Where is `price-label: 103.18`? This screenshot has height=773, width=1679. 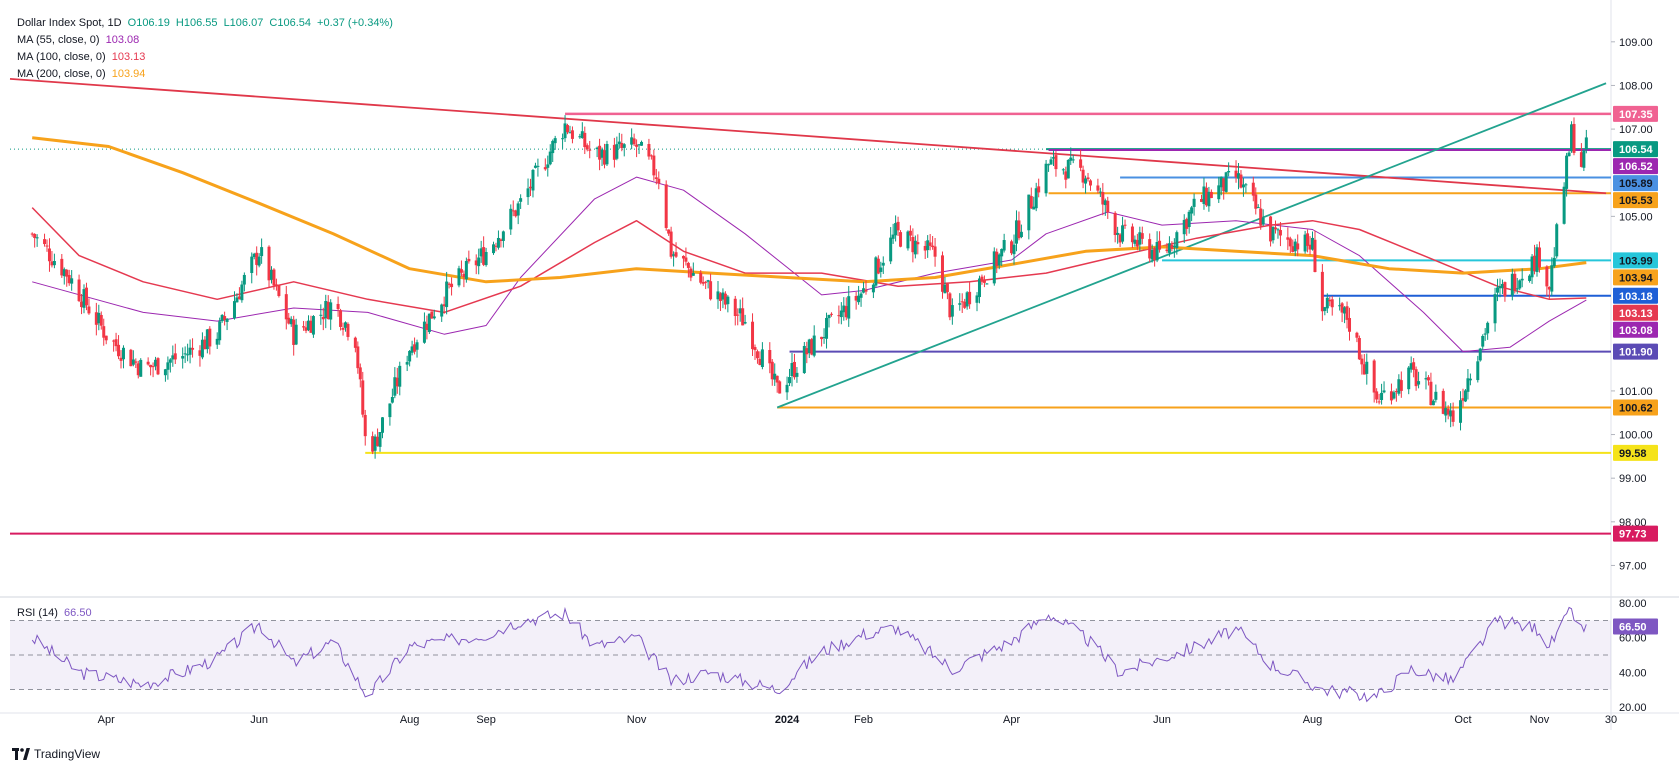
price-label: 103.18 is located at coordinates (1636, 297).